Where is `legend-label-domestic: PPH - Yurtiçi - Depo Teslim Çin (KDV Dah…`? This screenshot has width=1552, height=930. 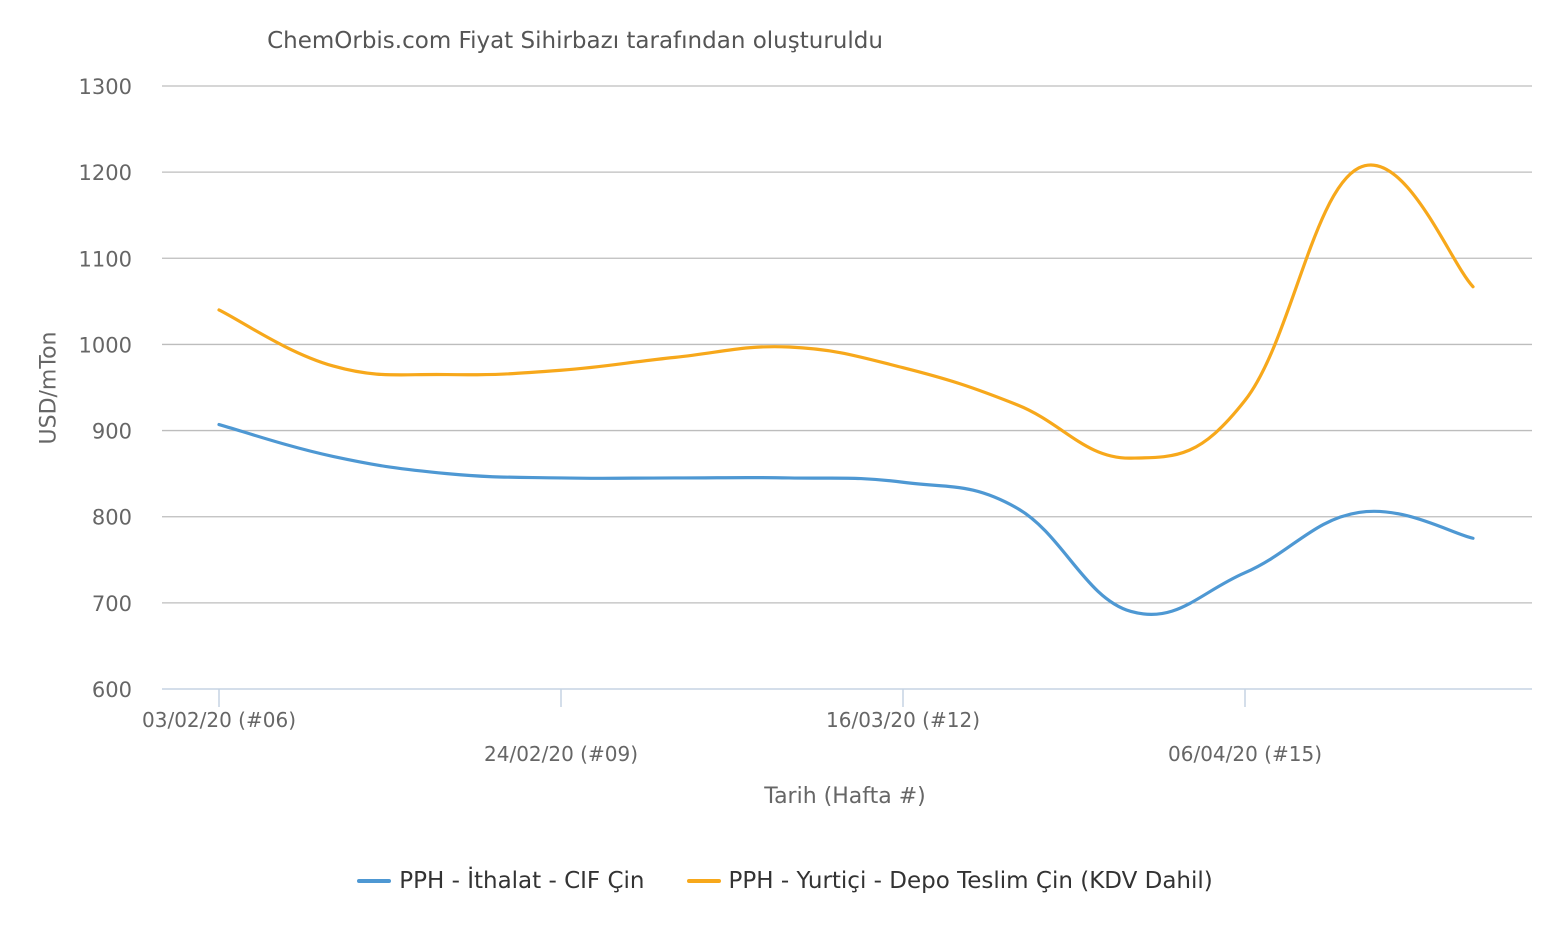 legend-label-domestic: PPH - Yurtiçi - Depo Teslim Çin (KDV Dah… is located at coordinates (970, 881).